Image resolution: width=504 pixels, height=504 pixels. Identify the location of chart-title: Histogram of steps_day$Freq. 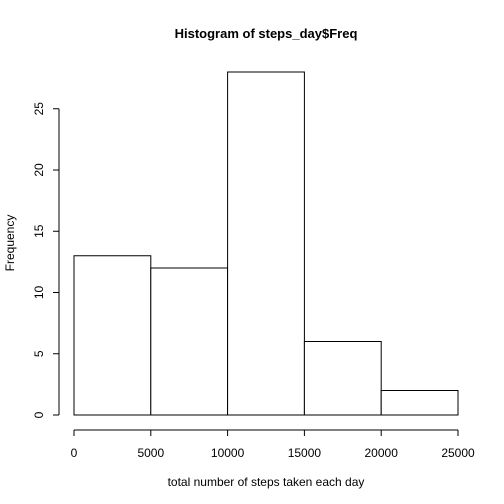
(266, 33).